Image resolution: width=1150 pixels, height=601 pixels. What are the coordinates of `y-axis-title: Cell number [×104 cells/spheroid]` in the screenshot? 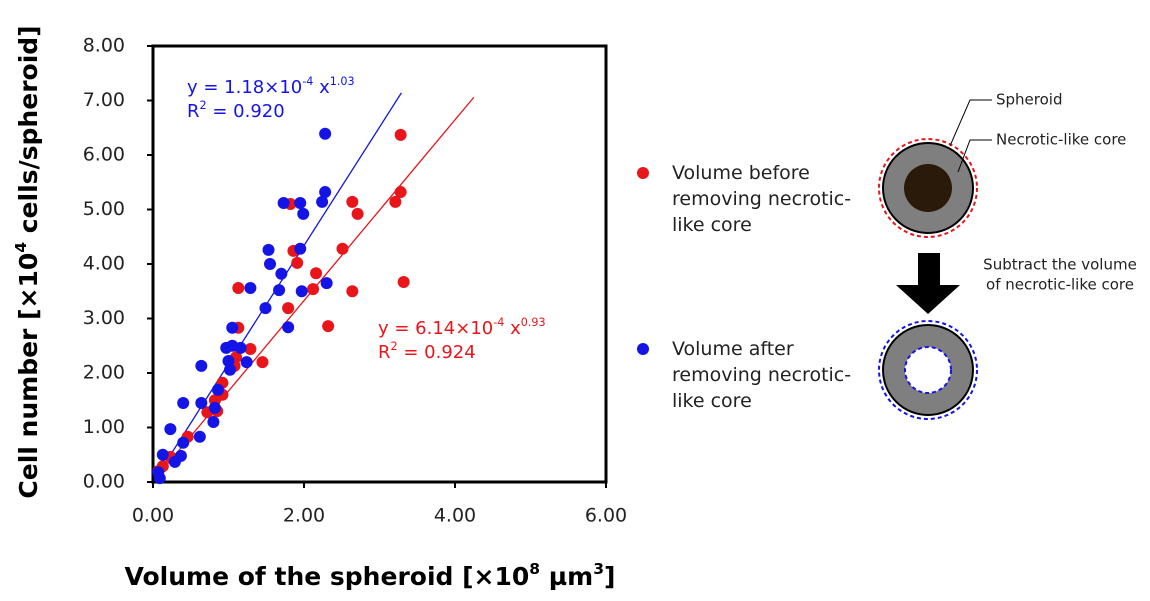 It's located at (28, 261).